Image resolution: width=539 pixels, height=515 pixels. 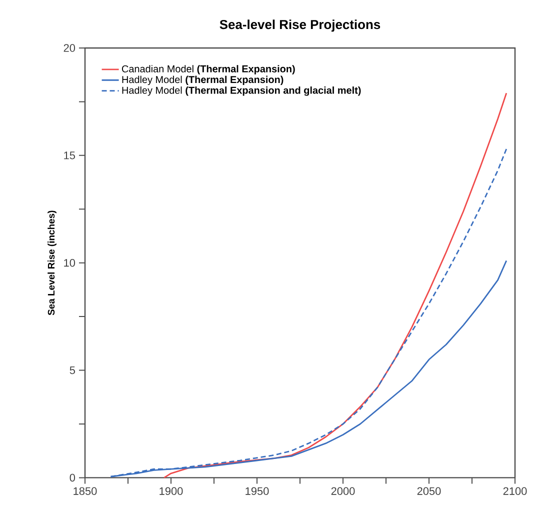 What do you see at coordinates (73, 478) in the screenshot?
I see `y-tick-label: 0` at bounding box center [73, 478].